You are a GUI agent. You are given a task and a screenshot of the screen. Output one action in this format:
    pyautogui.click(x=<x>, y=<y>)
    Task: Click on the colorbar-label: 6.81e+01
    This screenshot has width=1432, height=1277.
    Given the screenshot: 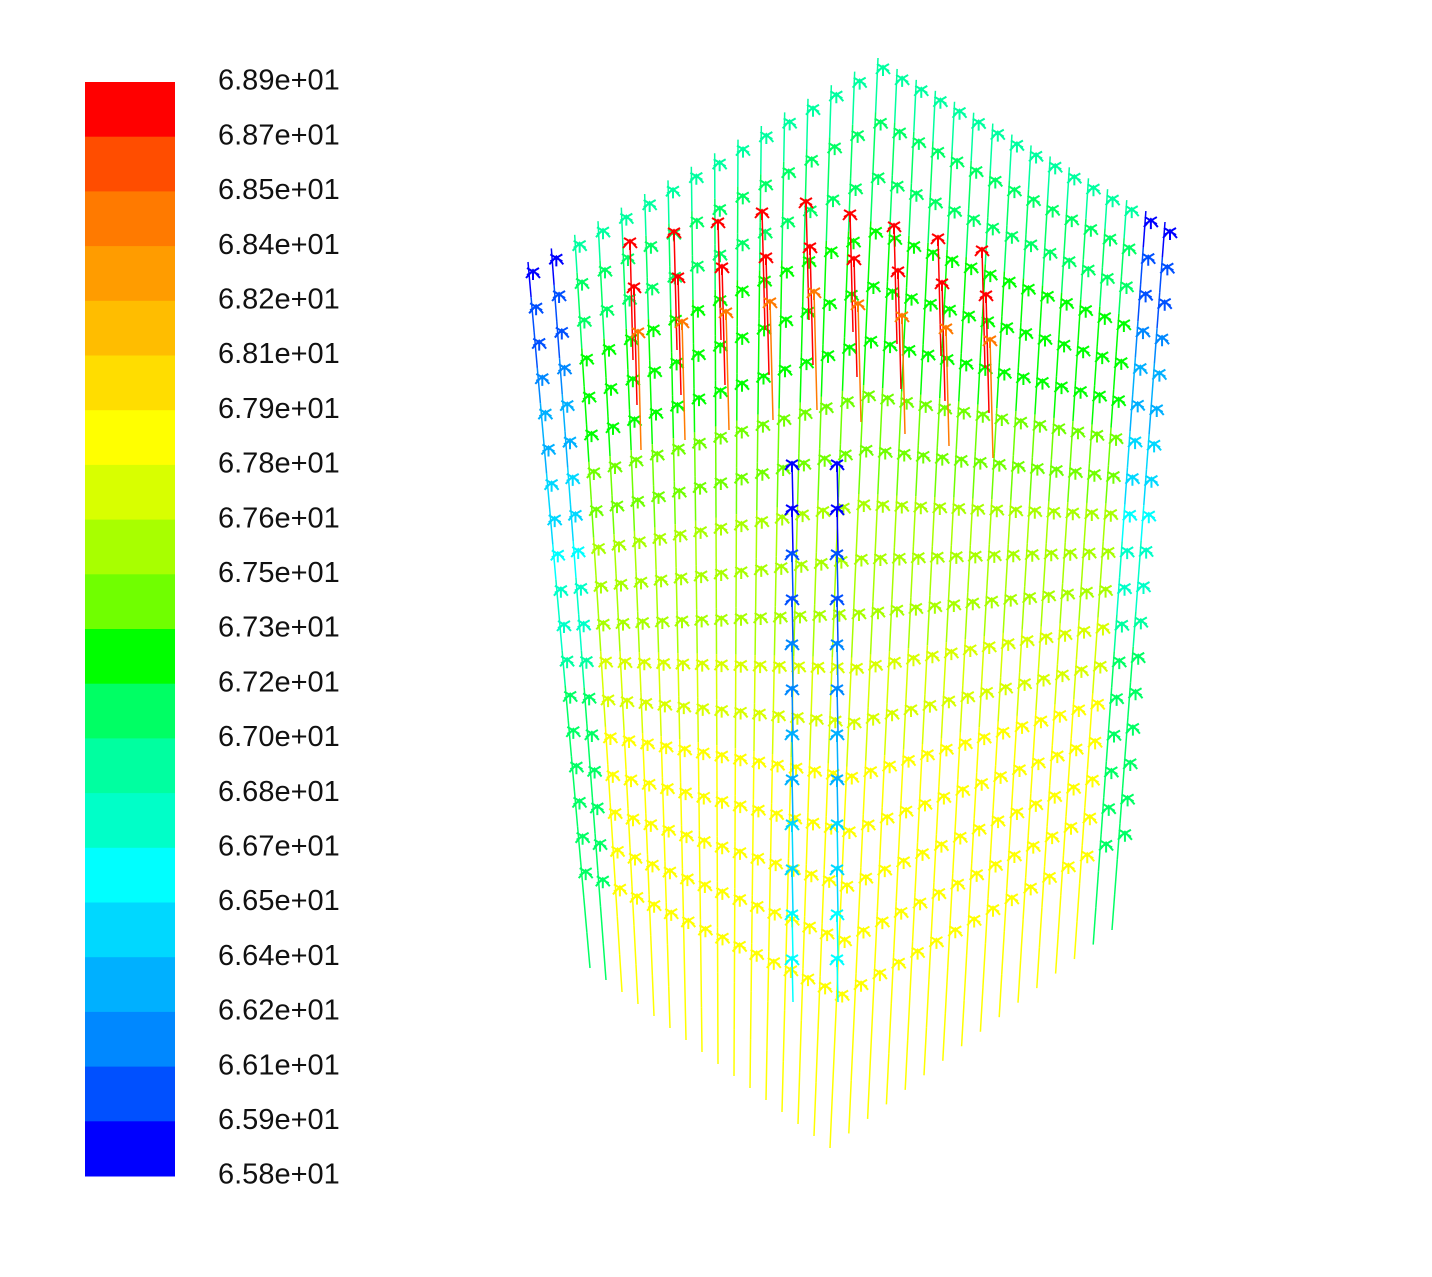 What is the action you would take?
    pyautogui.click(x=279, y=354)
    